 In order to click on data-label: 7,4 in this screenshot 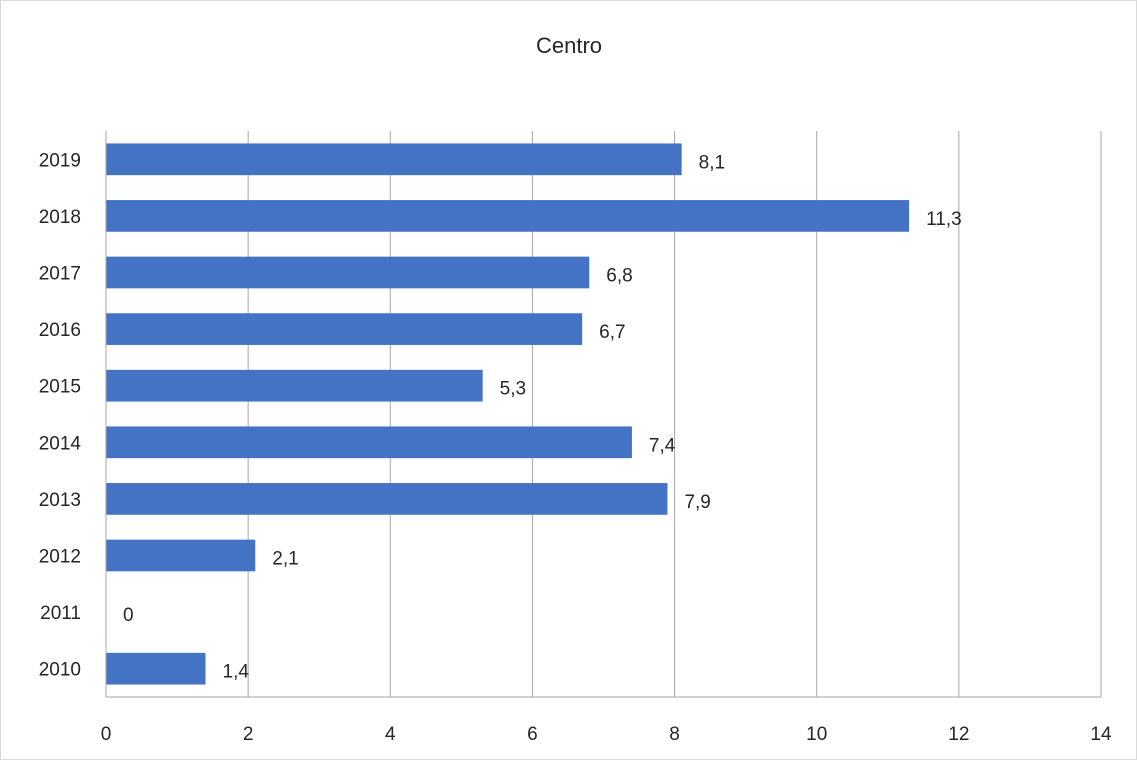, I will do `click(662, 445)`.